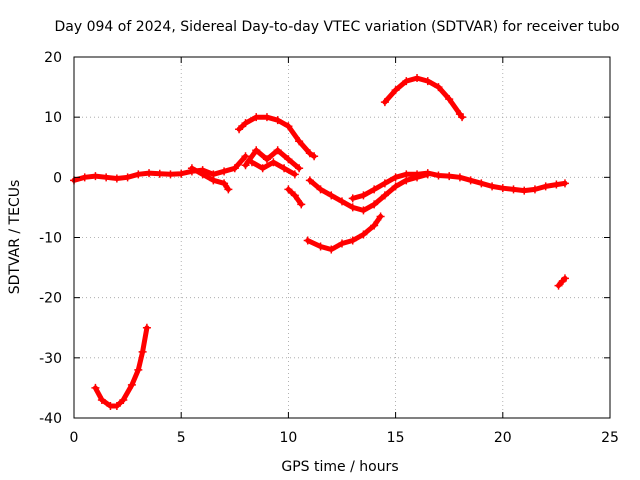 This screenshot has height=480, width=640. I want to click on x-tick-label: 25, so click(610, 438).